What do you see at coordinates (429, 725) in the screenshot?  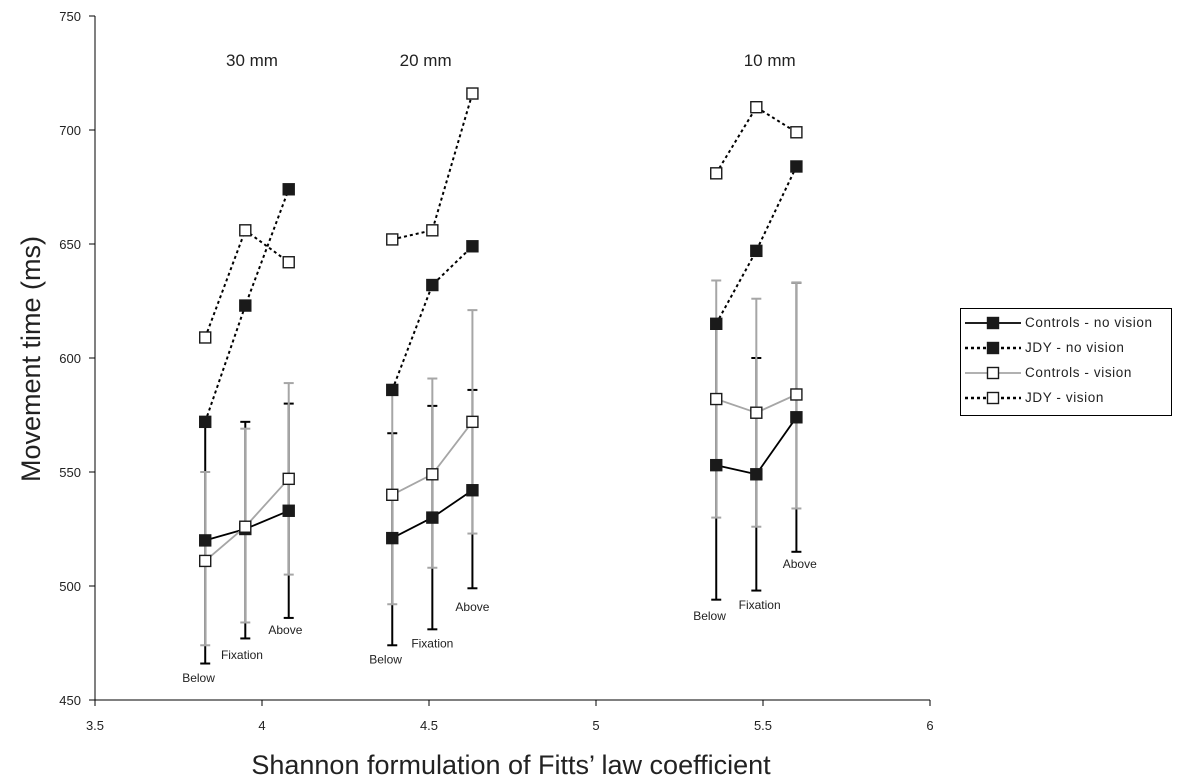 I see `x-tick-label: 4.5` at bounding box center [429, 725].